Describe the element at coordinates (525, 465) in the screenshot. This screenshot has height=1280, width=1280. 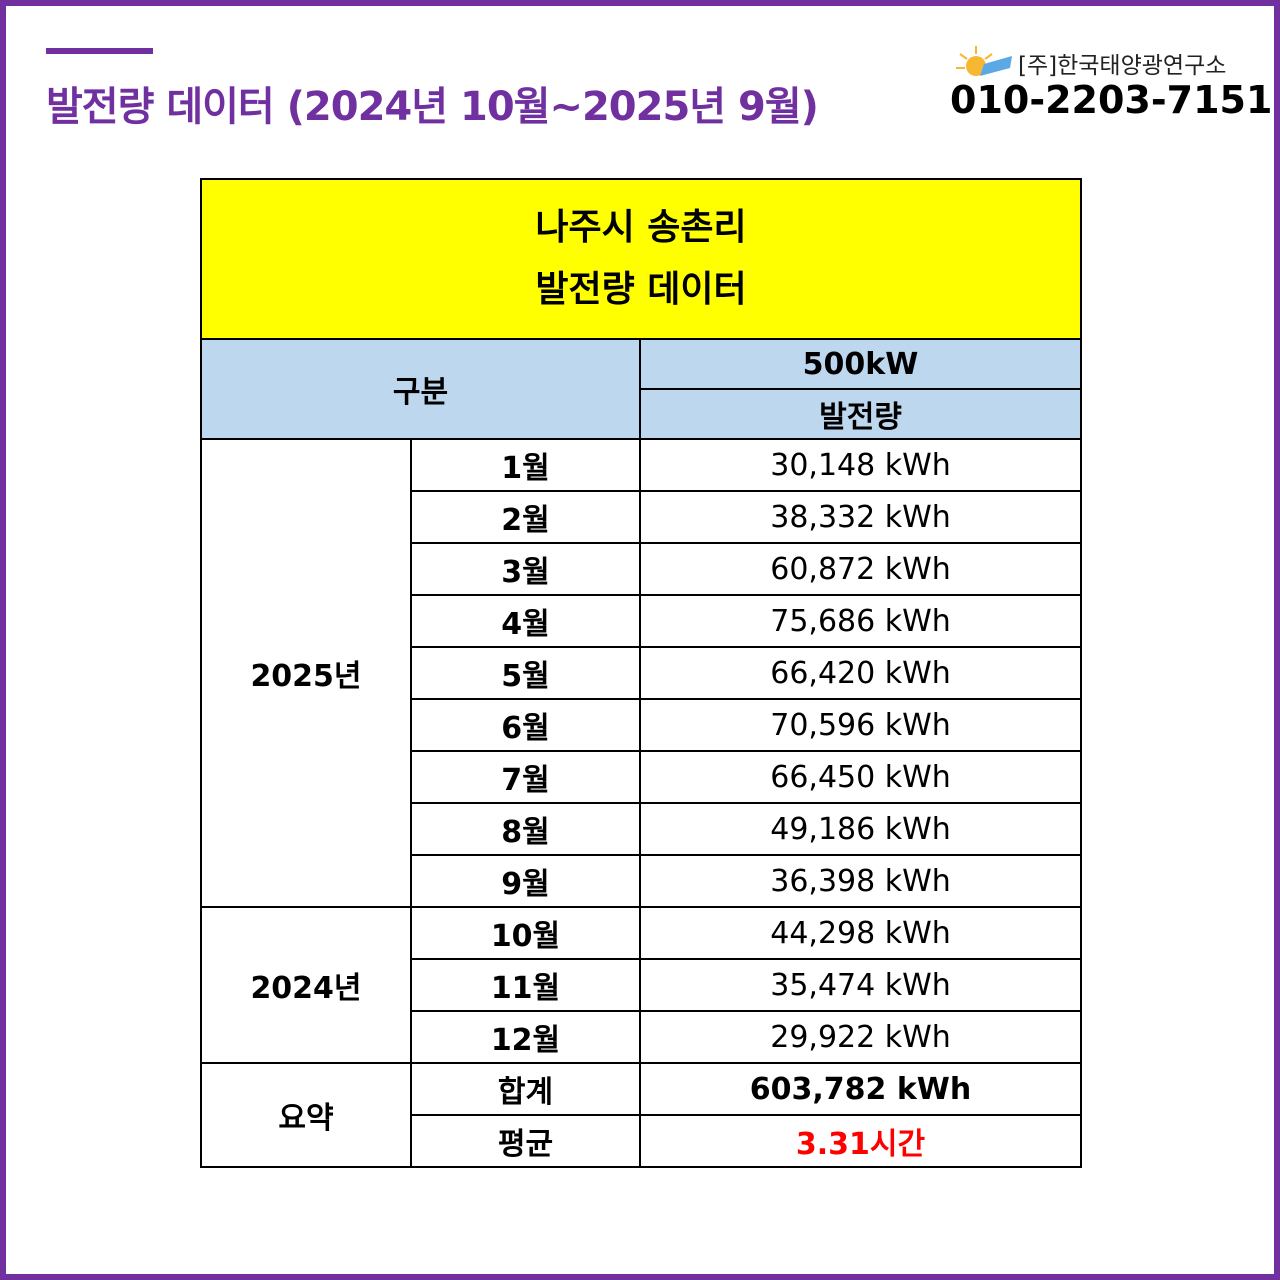
I see `row-label: 1월` at that location.